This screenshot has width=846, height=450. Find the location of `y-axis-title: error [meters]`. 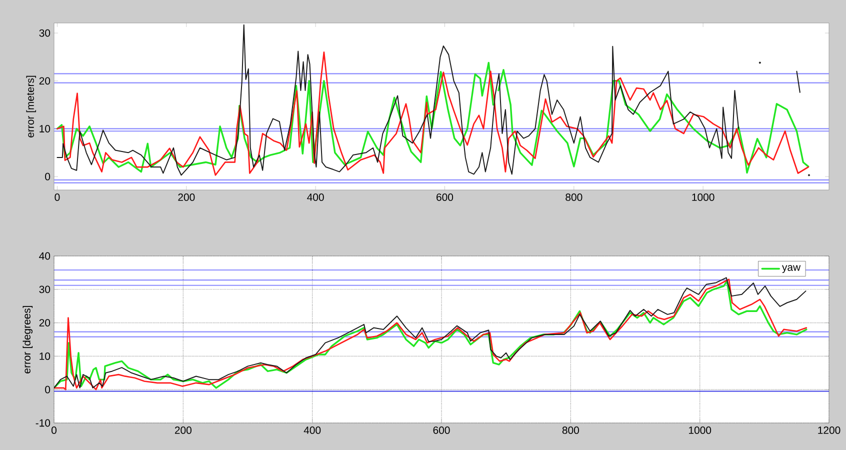

y-axis-title: error [meters] is located at coordinates (31, 107).